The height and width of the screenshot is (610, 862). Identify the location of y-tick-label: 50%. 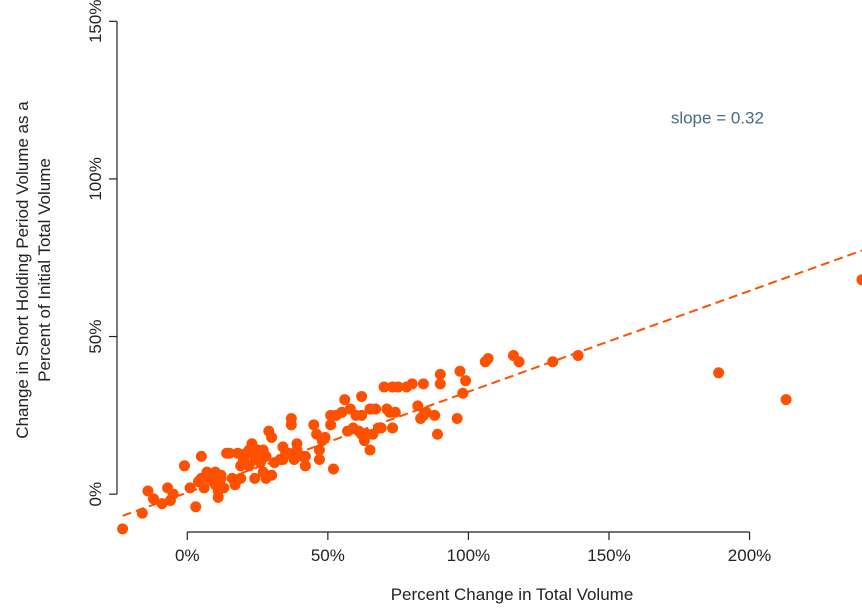
(95, 337).